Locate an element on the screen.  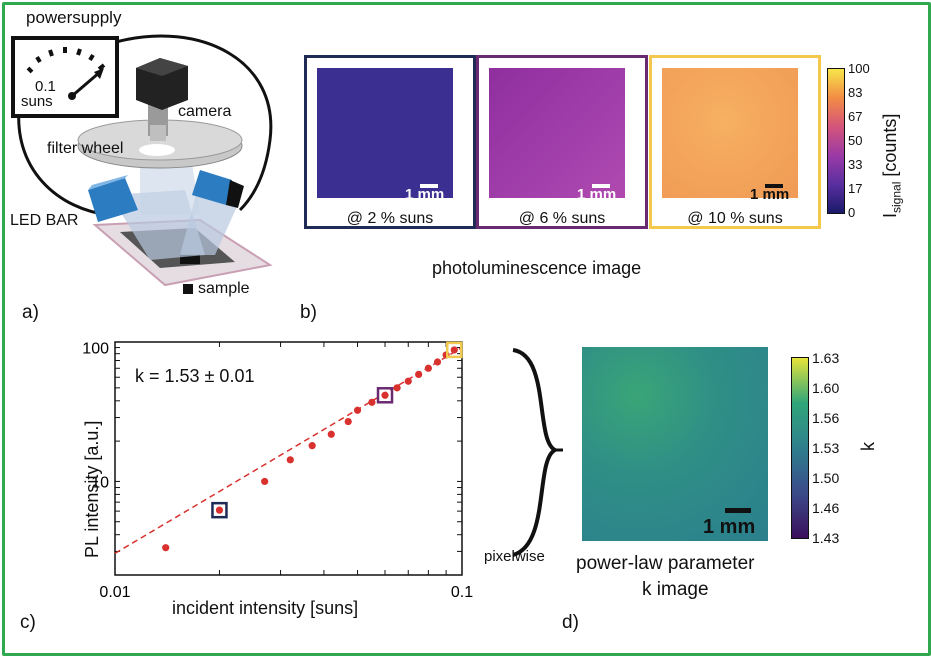
led-bar-label: LED BAR is located at coordinates (44, 220).